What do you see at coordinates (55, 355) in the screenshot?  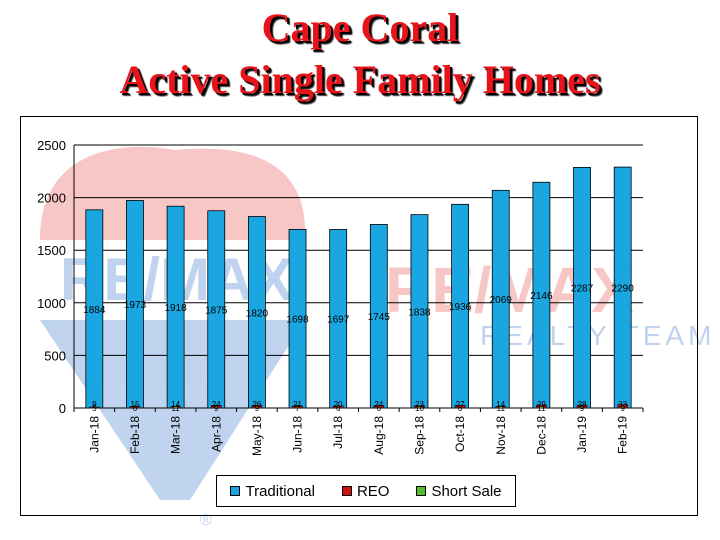 I see `y-tick-label-500: 500` at bounding box center [55, 355].